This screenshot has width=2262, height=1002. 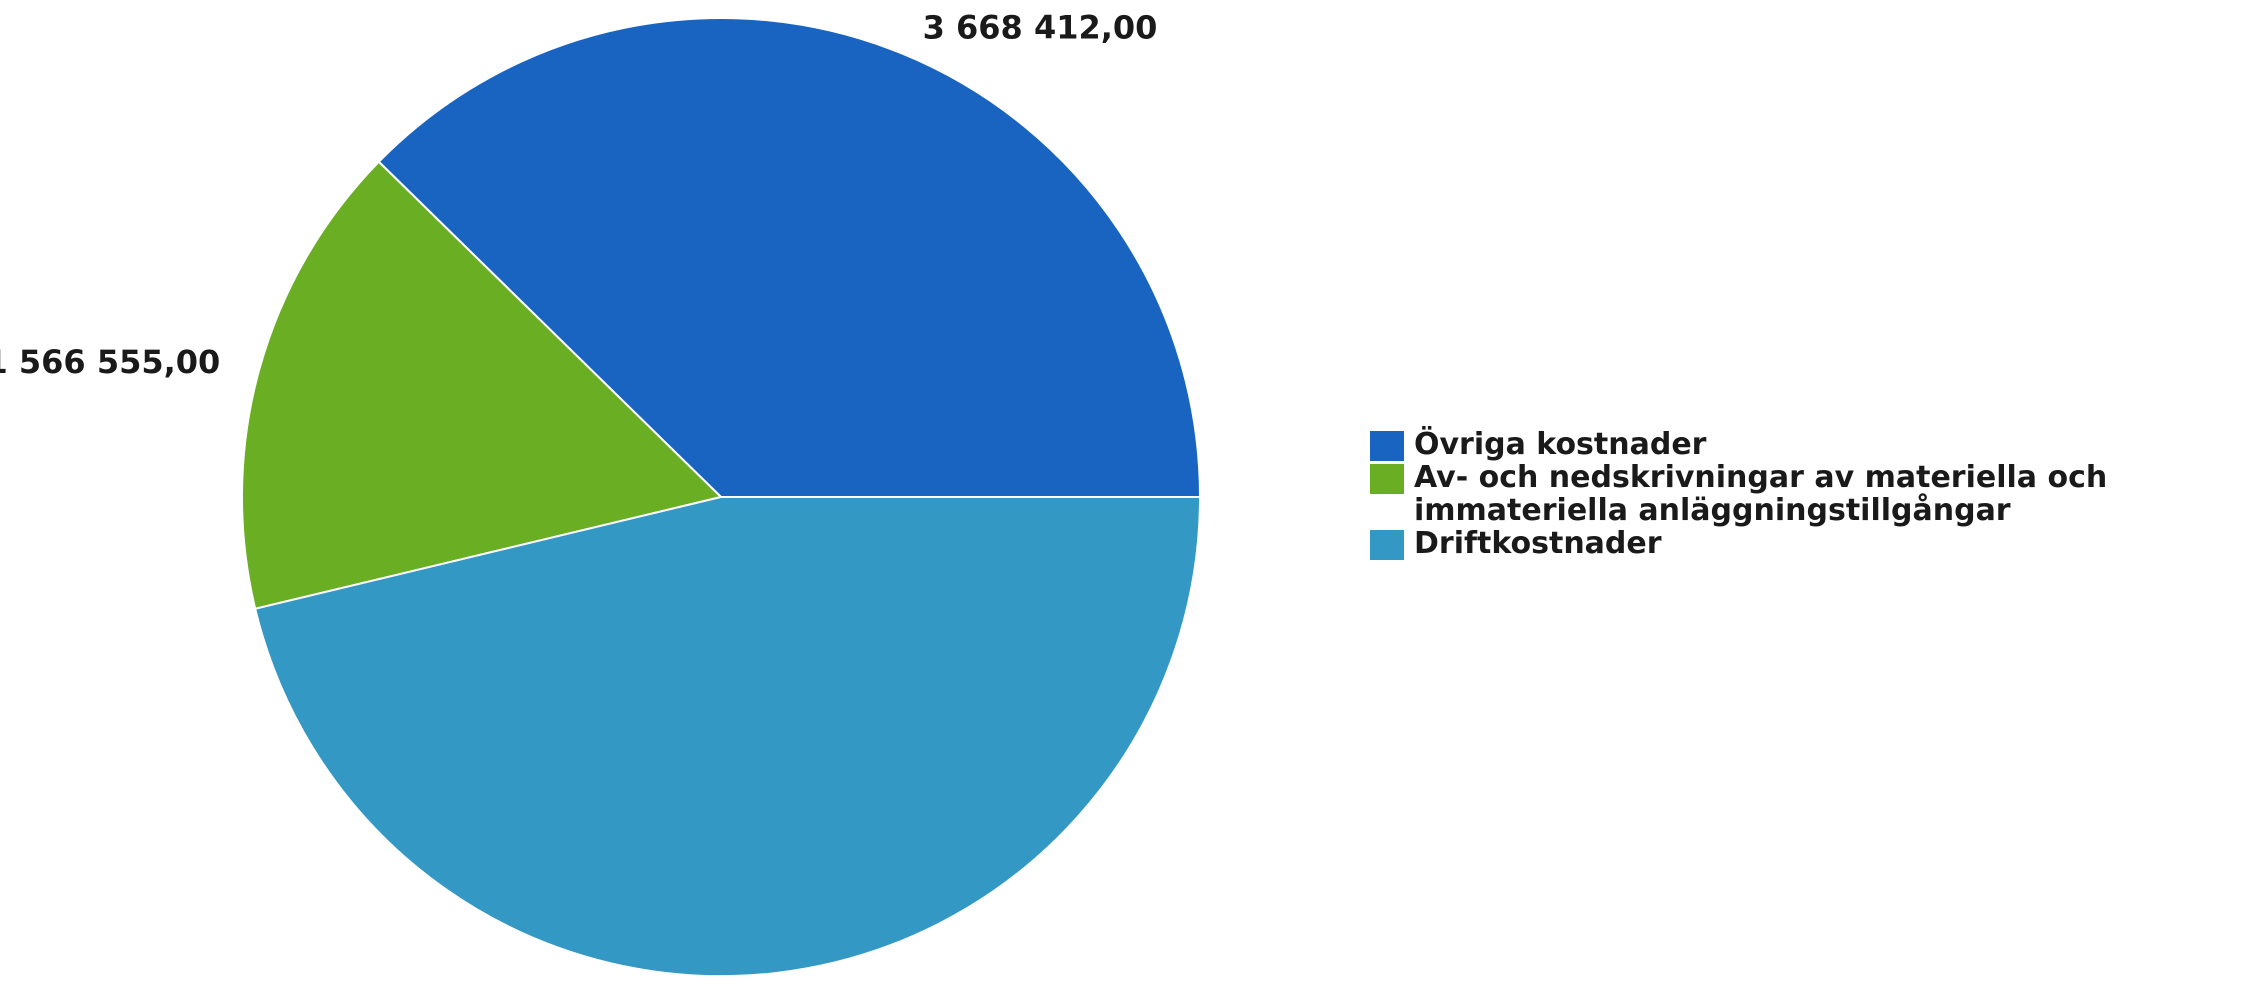 What do you see at coordinates (110, 362) in the screenshot?
I see `pie-data-label: 1 566 555,00` at bounding box center [110, 362].